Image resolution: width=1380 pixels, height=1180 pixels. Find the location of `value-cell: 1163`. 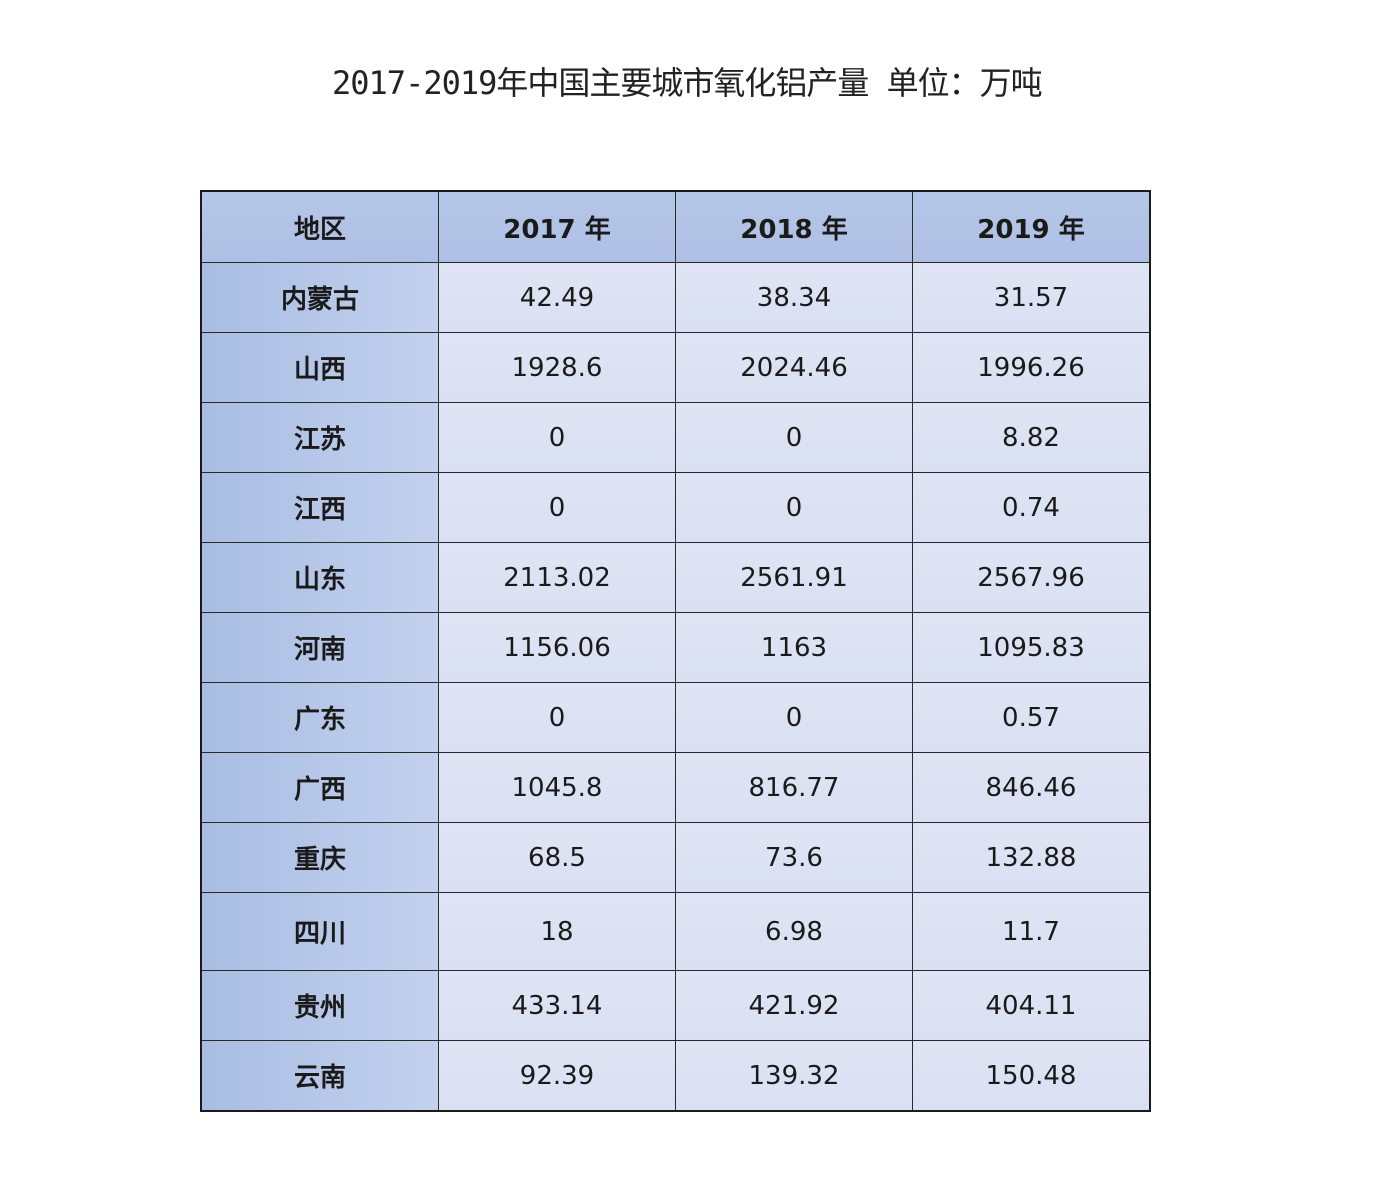

value-cell: 1163 is located at coordinates (794, 647).